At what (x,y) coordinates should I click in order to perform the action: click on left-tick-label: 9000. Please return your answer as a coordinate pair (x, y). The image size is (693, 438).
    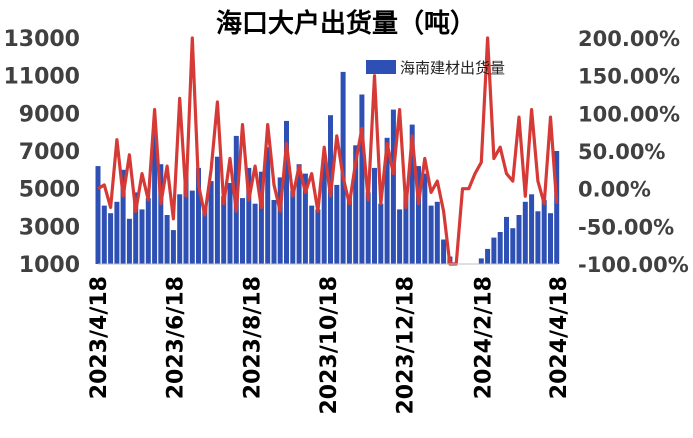
    Looking at the image, I should click on (49, 114).